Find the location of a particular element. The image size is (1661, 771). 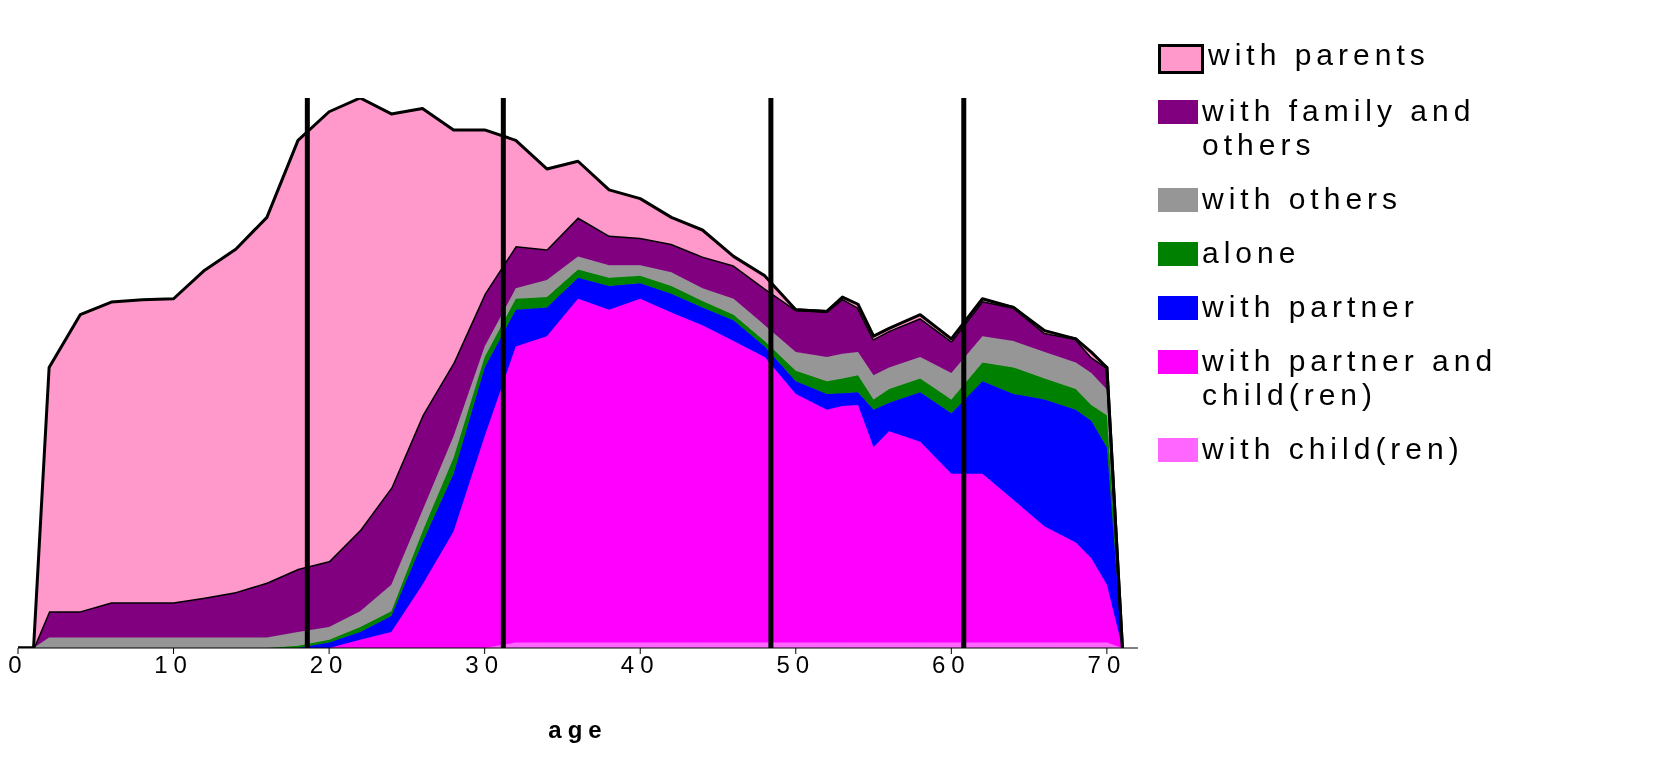

legend-label: with partner is located at coordinates (1310, 307).